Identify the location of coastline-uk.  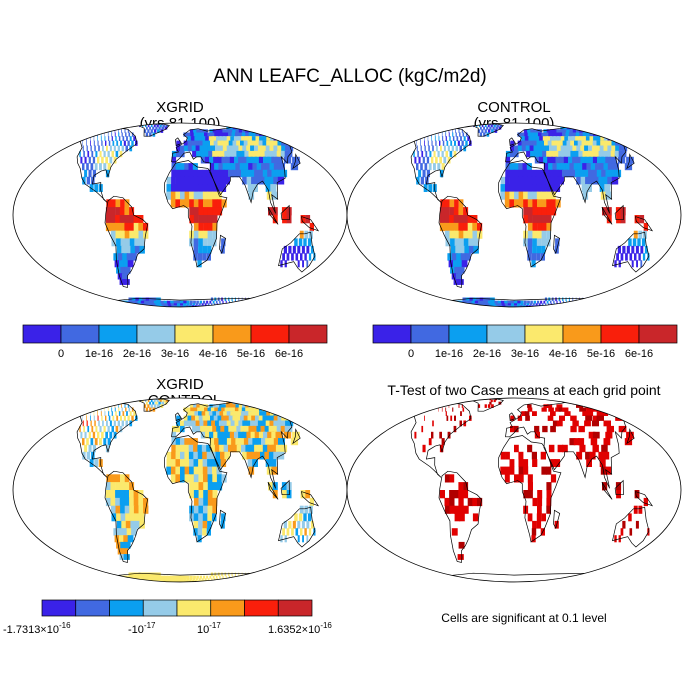
(513, 416).